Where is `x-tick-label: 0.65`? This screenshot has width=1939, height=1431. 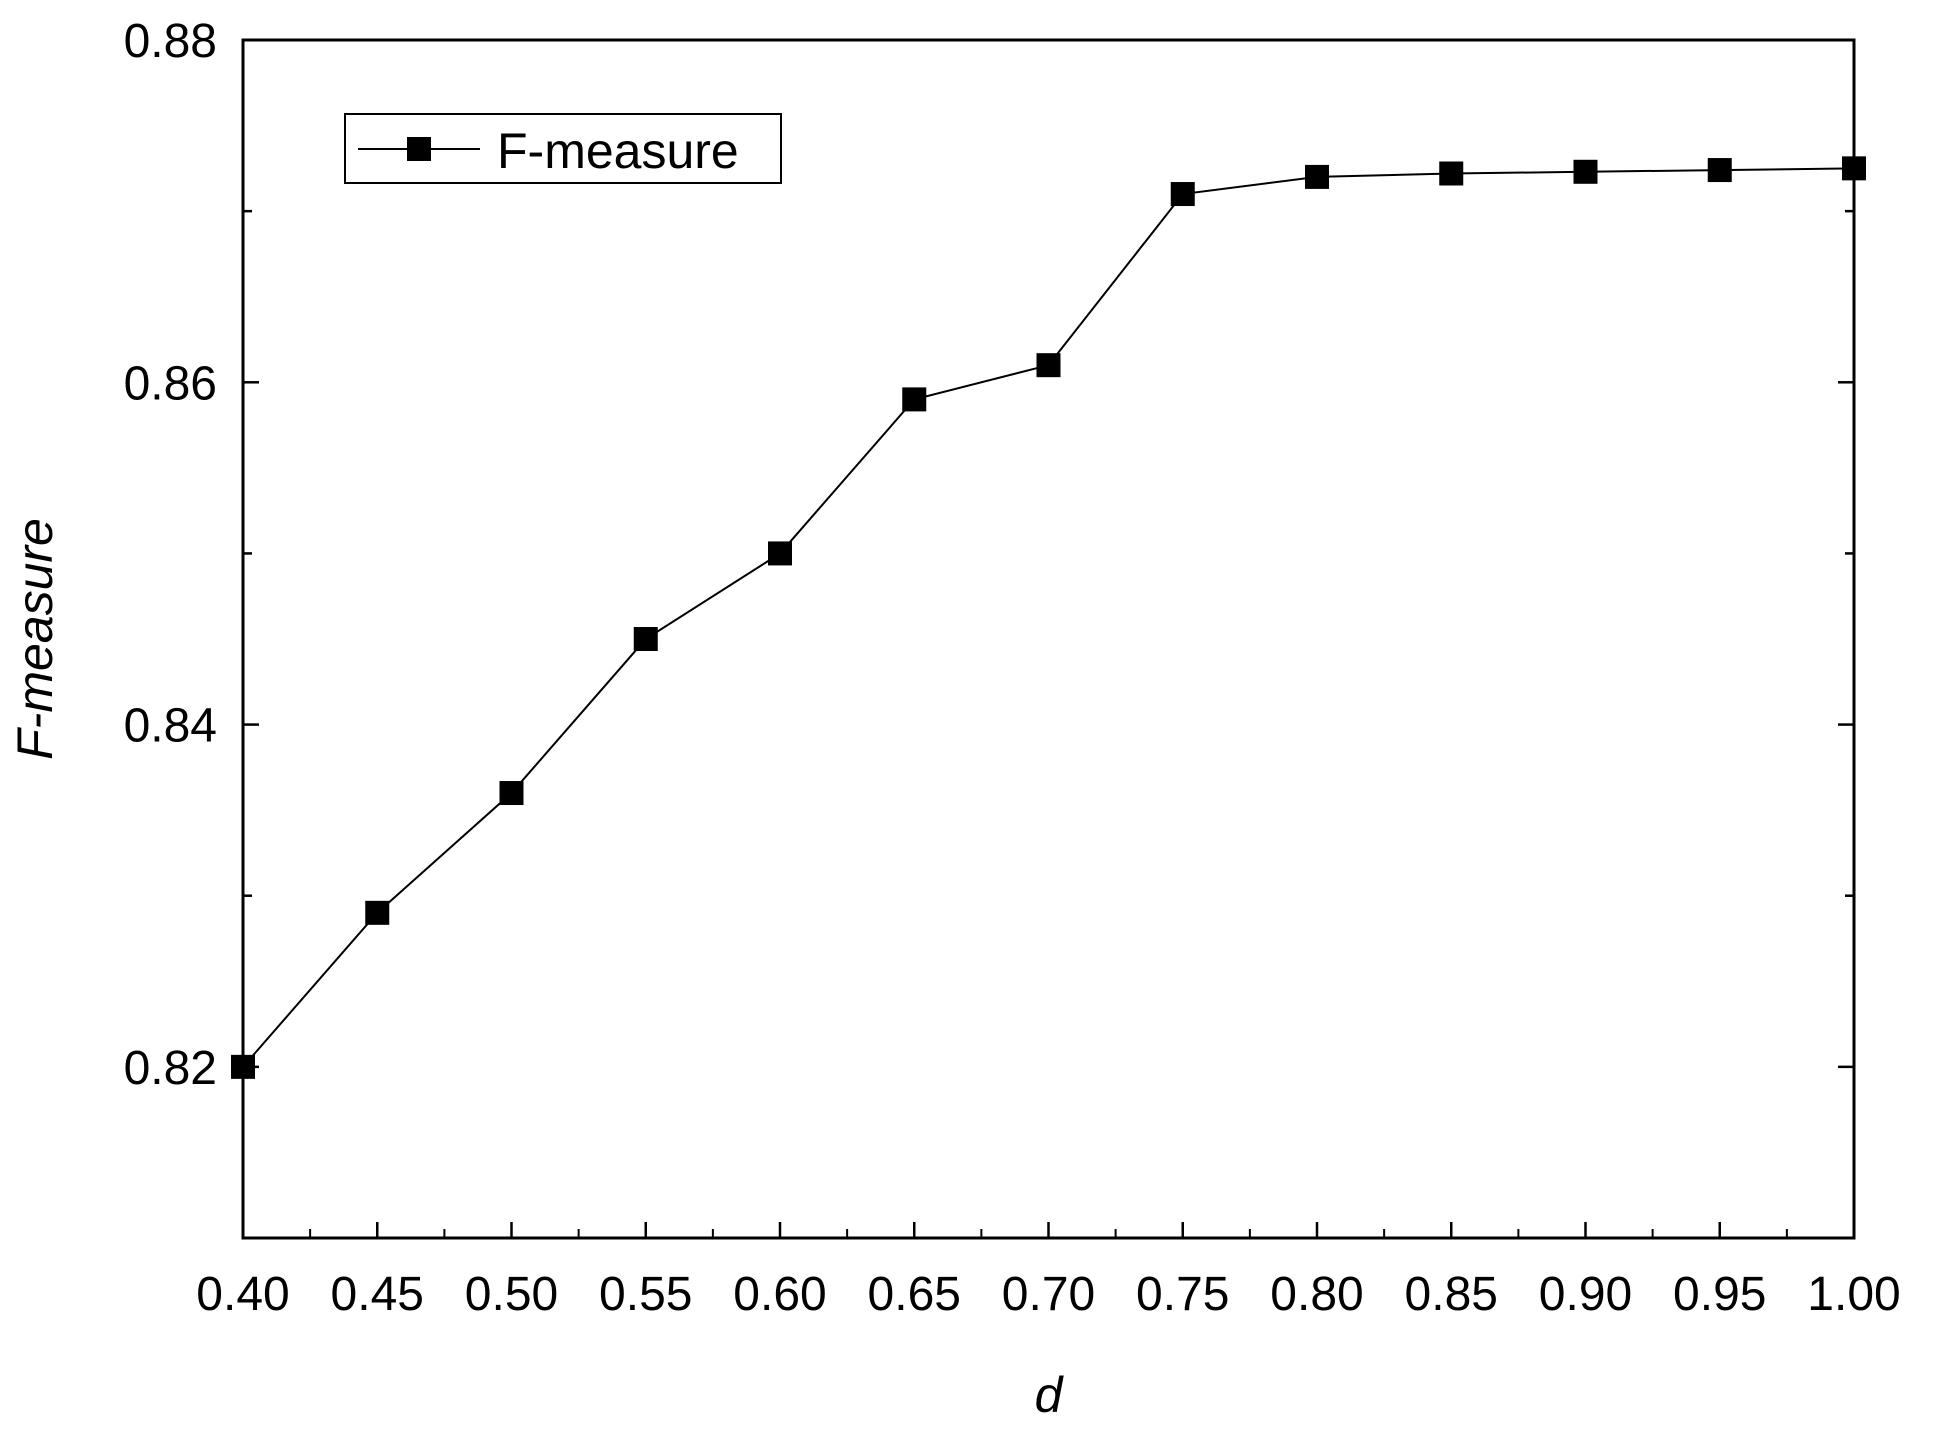 x-tick-label: 0.65 is located at coordinates (914, 1294).